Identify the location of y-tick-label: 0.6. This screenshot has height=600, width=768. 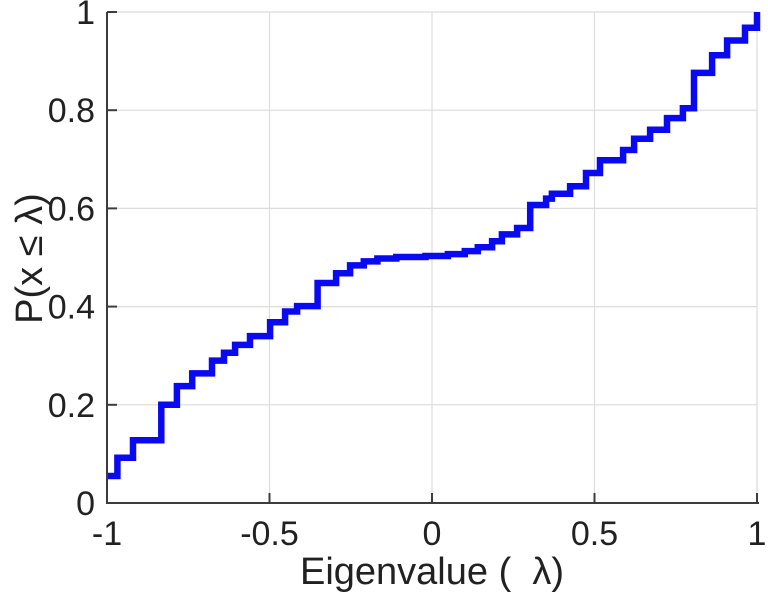
(71, 209).